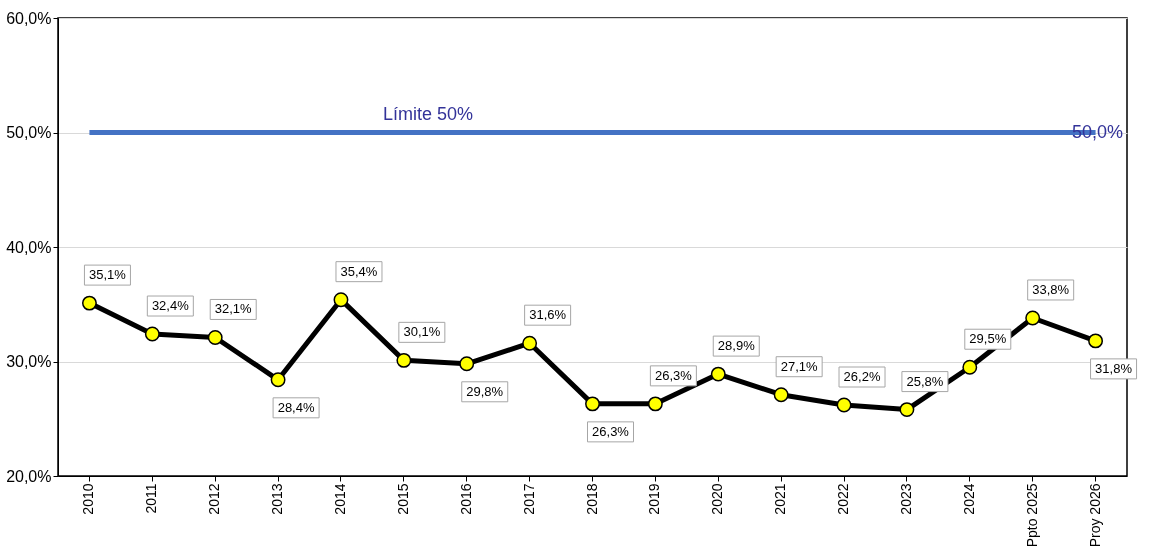 The height and width of the screenshot is (552, 1150). What do you see at coordinates (214, 499) in the screenshot?
I see `x-tick-label: 2012` at bounding box center [214, 499].